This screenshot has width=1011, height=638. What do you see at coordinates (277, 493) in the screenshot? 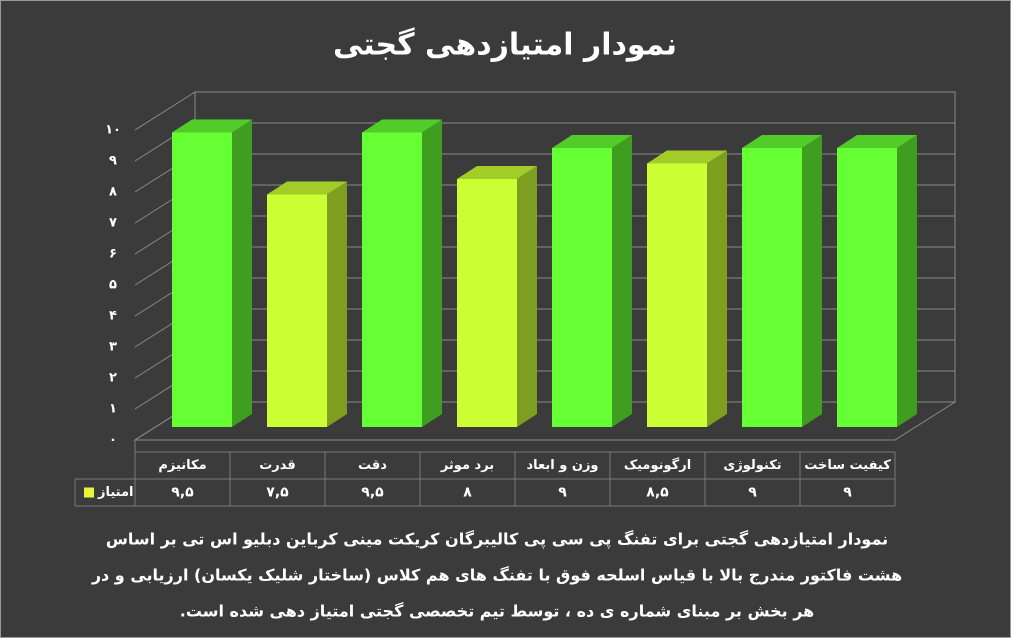
I see `value-label: ۷,۵` at bounding box center [277, 493].